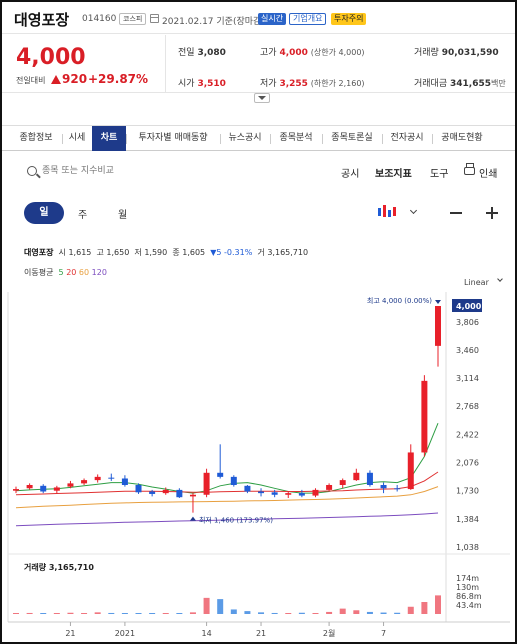  What do you see at coordinates (117, 171) in the screenshot?
I see `compare-search-input` at bounding box center [117, 171].